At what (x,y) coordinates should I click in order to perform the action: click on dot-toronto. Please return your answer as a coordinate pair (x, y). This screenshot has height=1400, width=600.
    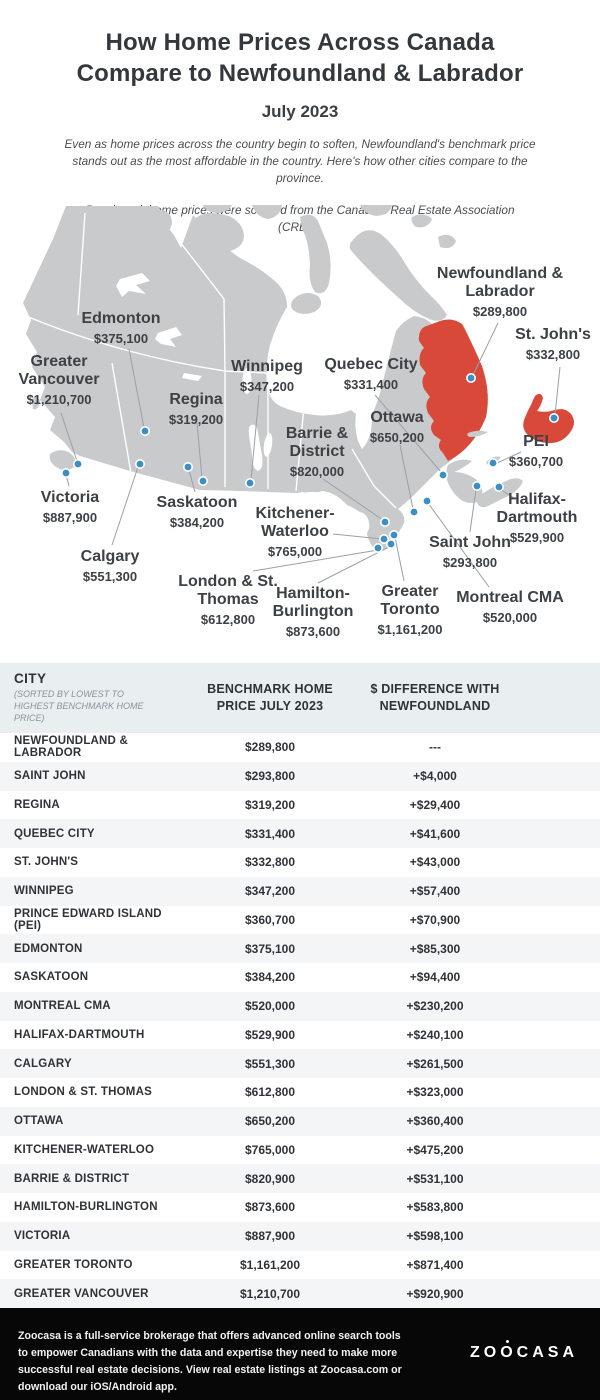
    Looking at the image, I should click on (393, 534).